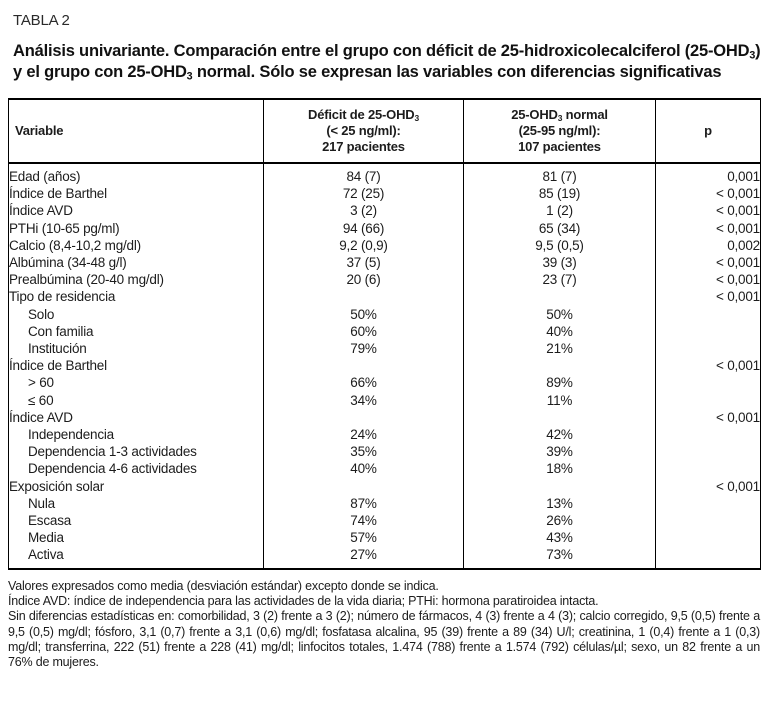  What do you see at coordinates (136, 131) in the screenshot?
I see `variable-column-header: Variable` at bounding box center [136, 131].